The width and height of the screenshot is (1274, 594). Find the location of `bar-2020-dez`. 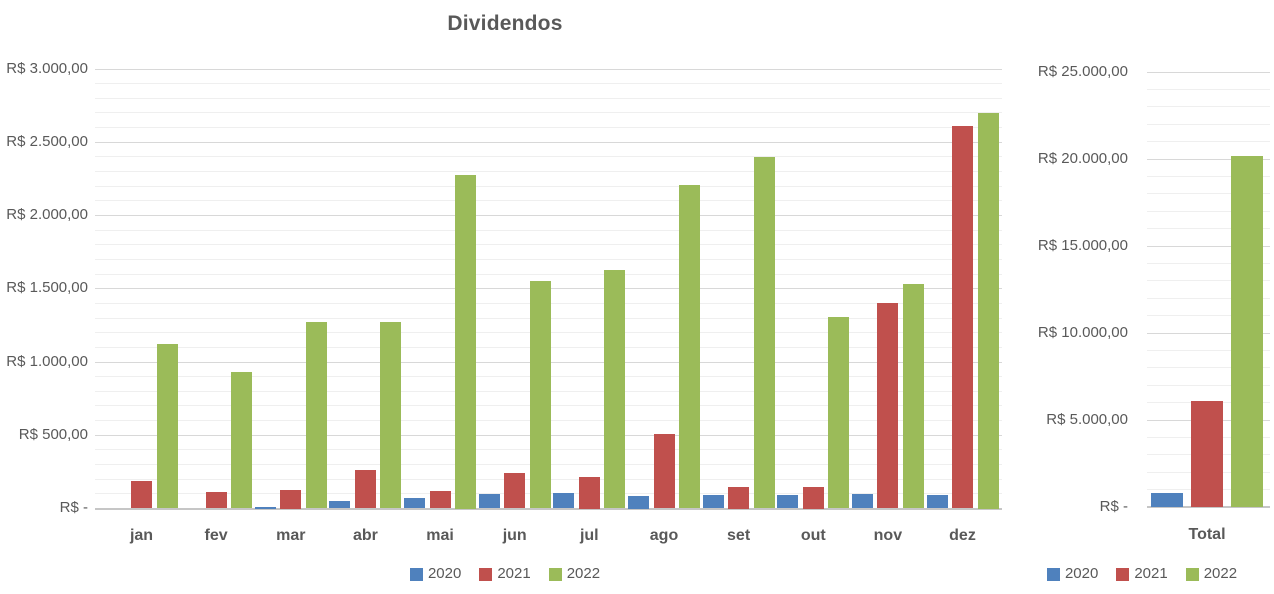

bar-2020-dez is located at coordinates (937, 502).